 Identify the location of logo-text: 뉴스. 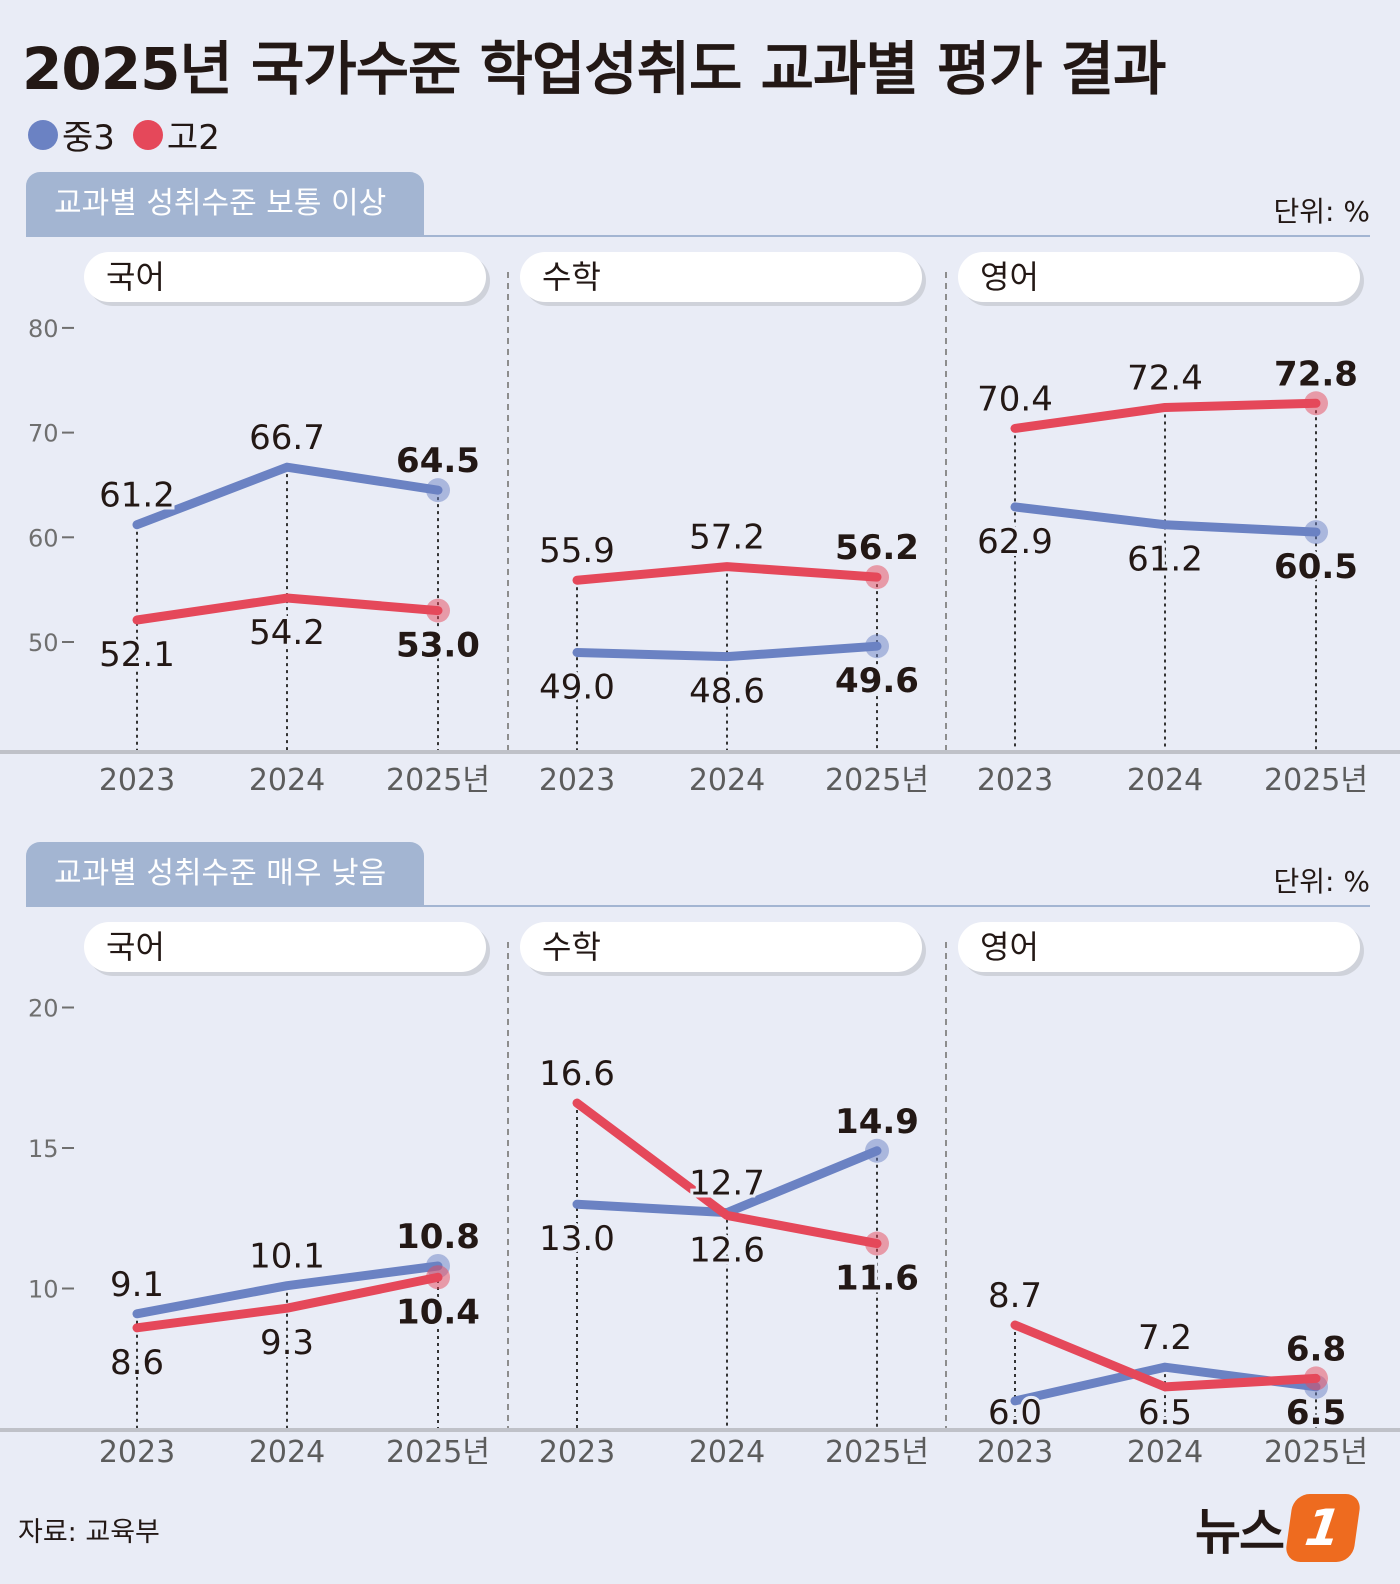
(1240, 1532).